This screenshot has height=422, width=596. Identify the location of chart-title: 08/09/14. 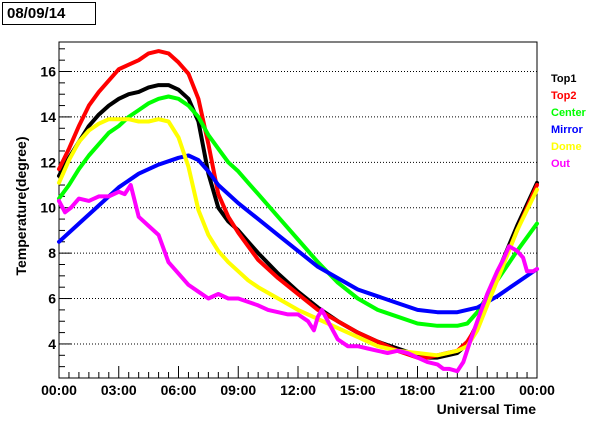
(49, 13).